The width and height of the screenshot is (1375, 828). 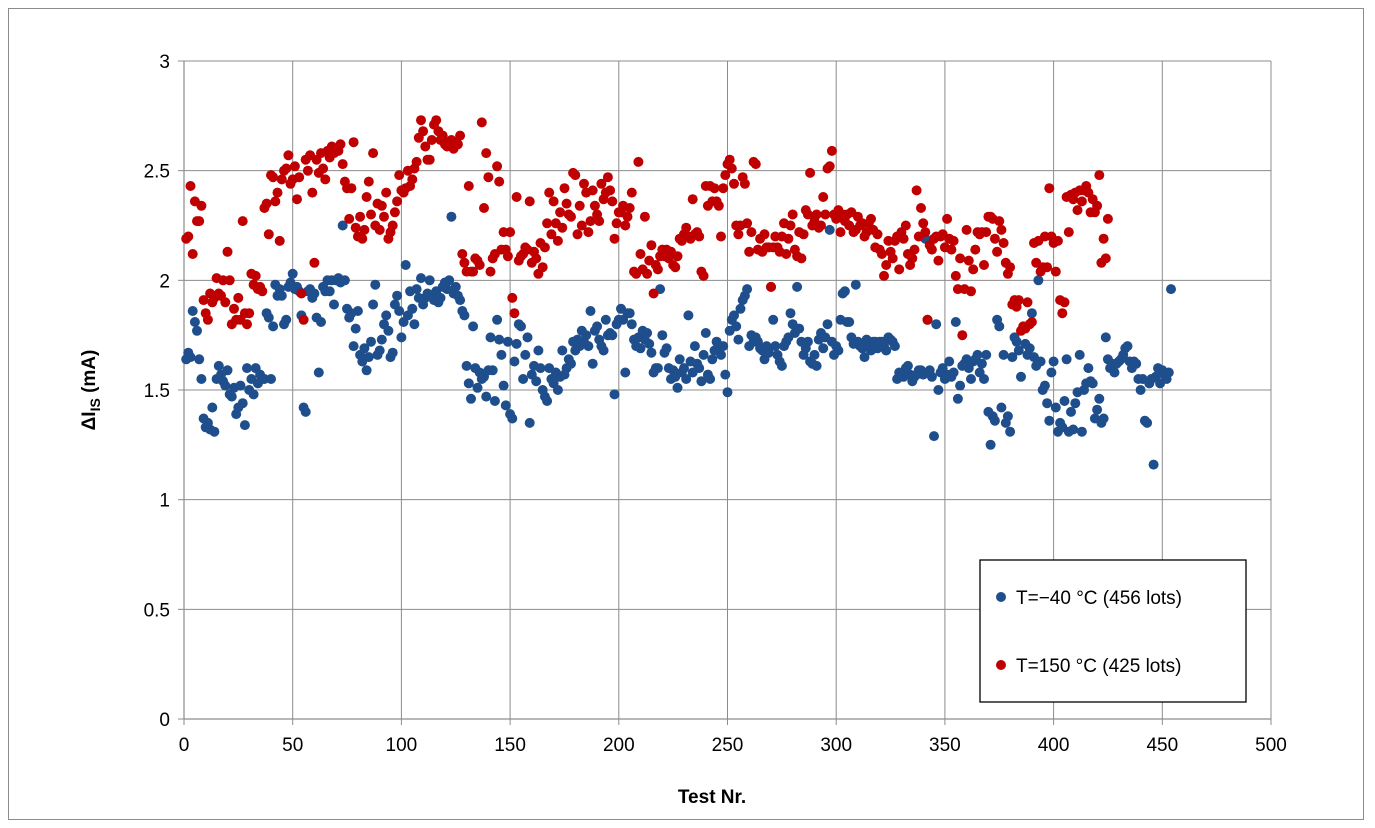 I want to click on x-tick-label: 350, so click(x=945, y=745).